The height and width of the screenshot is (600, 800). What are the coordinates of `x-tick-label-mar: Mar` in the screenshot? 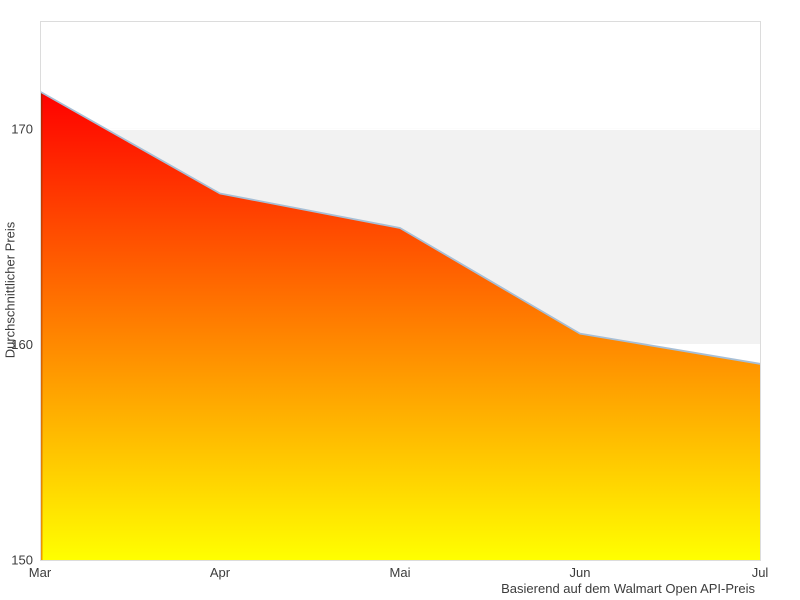 It's located at (40, 572).